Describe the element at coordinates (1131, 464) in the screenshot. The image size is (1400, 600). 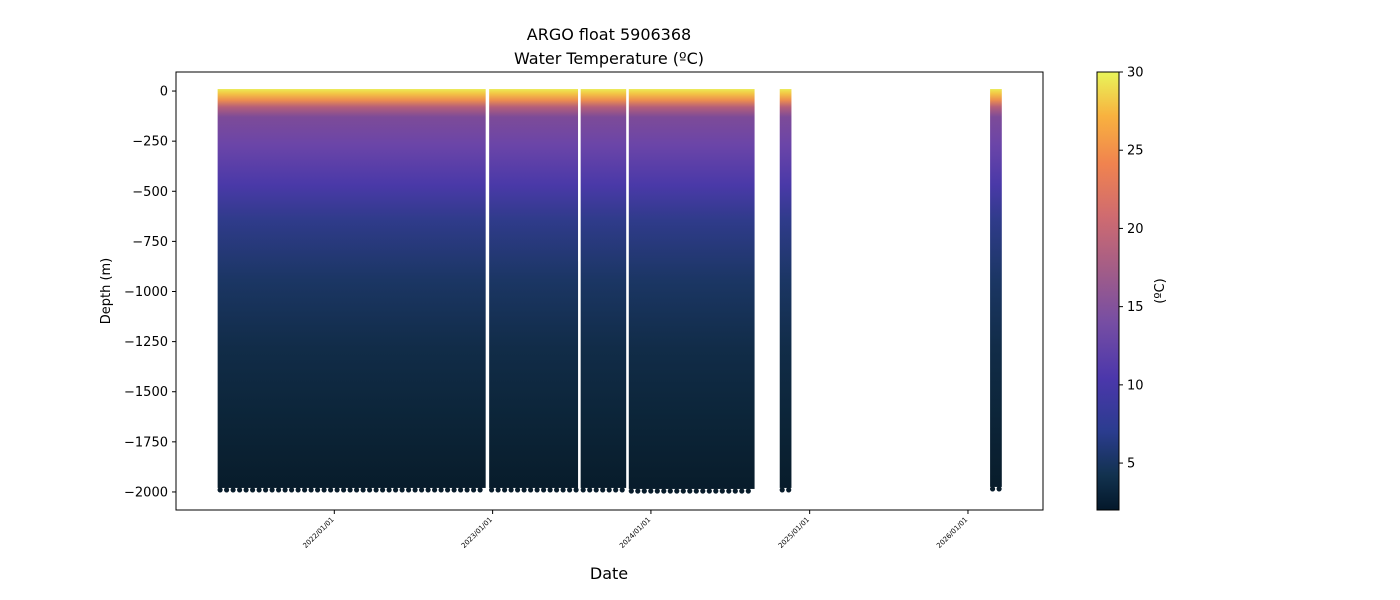
I see `colorbar-tick-label: 5` at that location.